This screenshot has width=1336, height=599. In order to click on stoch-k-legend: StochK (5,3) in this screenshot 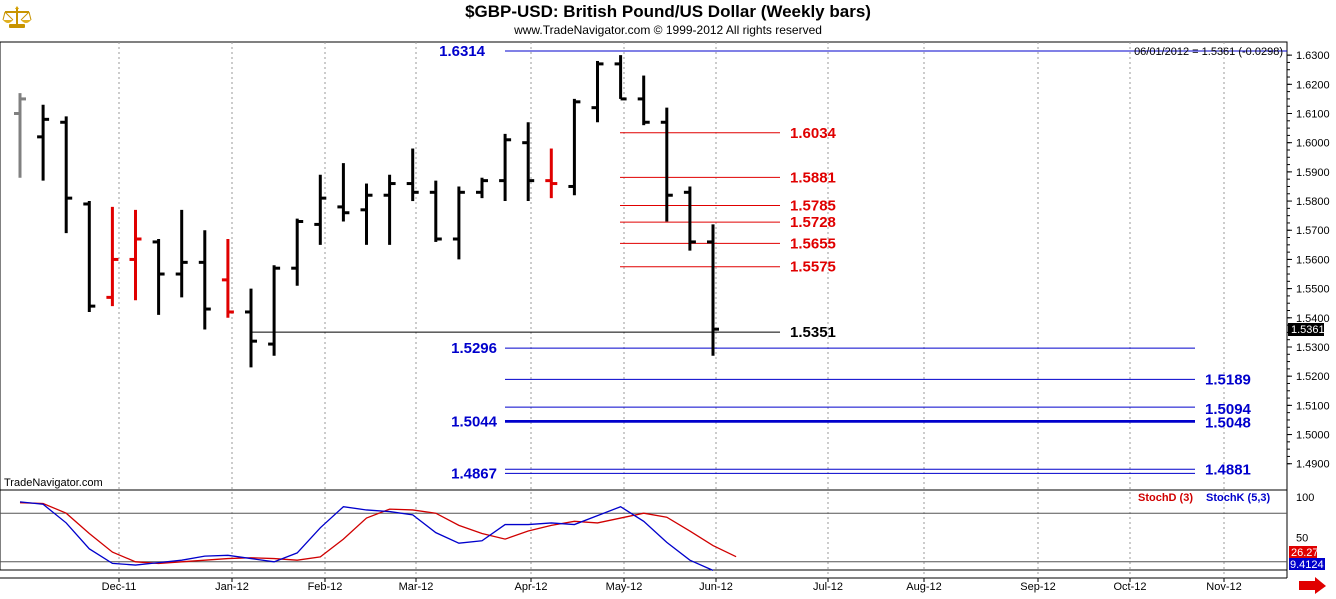, I will do `click(1238, 498)`.